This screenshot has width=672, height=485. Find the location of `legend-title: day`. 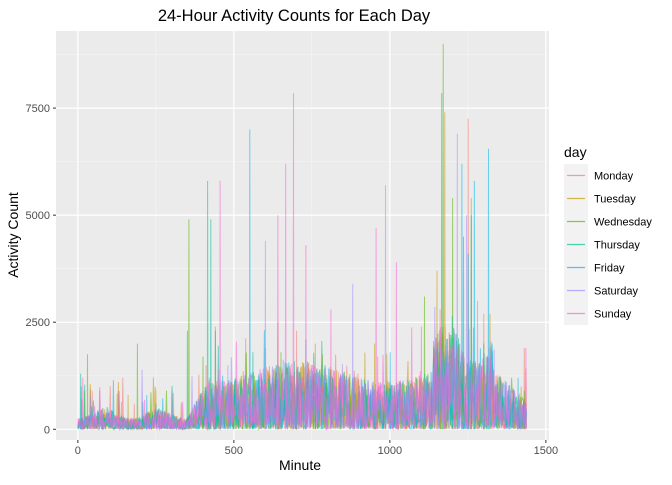

legend-title: day is located at coordinates (575, 152).